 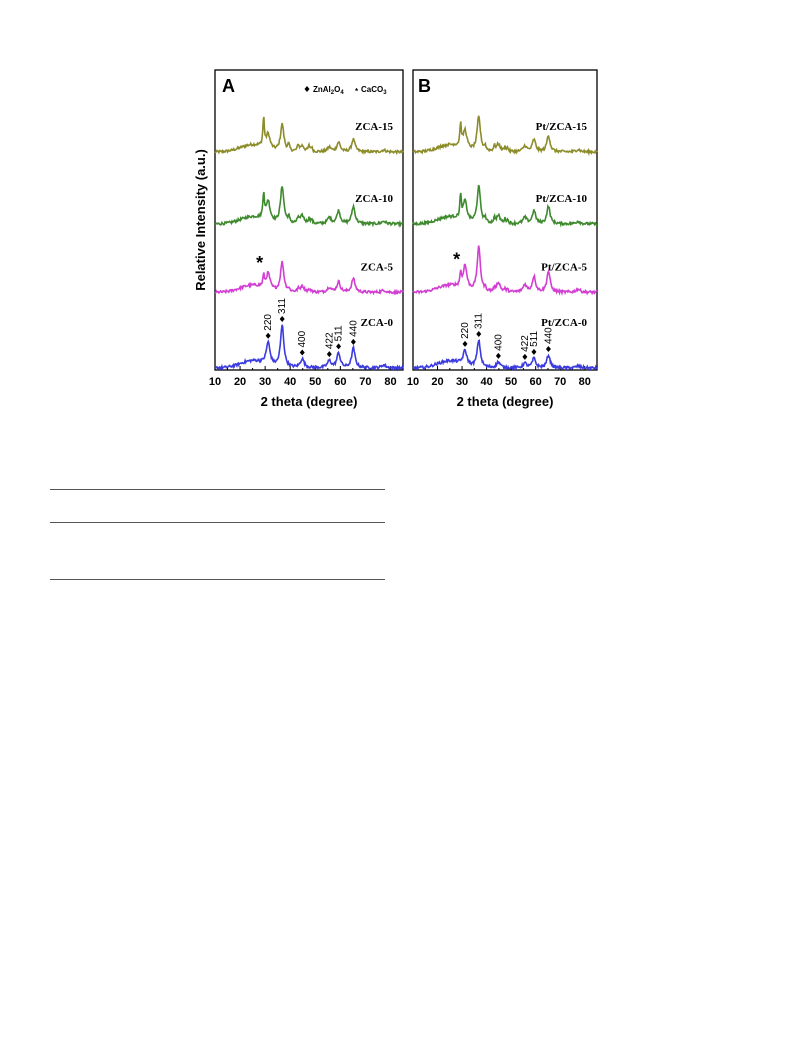 I want to click on series-label: ZCA-10, so click(x=374, y=199).